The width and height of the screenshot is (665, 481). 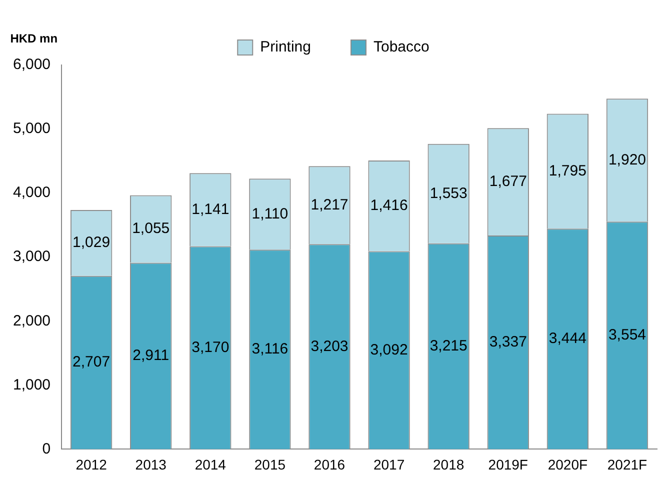 I want to click on y-tick-label: 1,000, so click(x=31, y=385).